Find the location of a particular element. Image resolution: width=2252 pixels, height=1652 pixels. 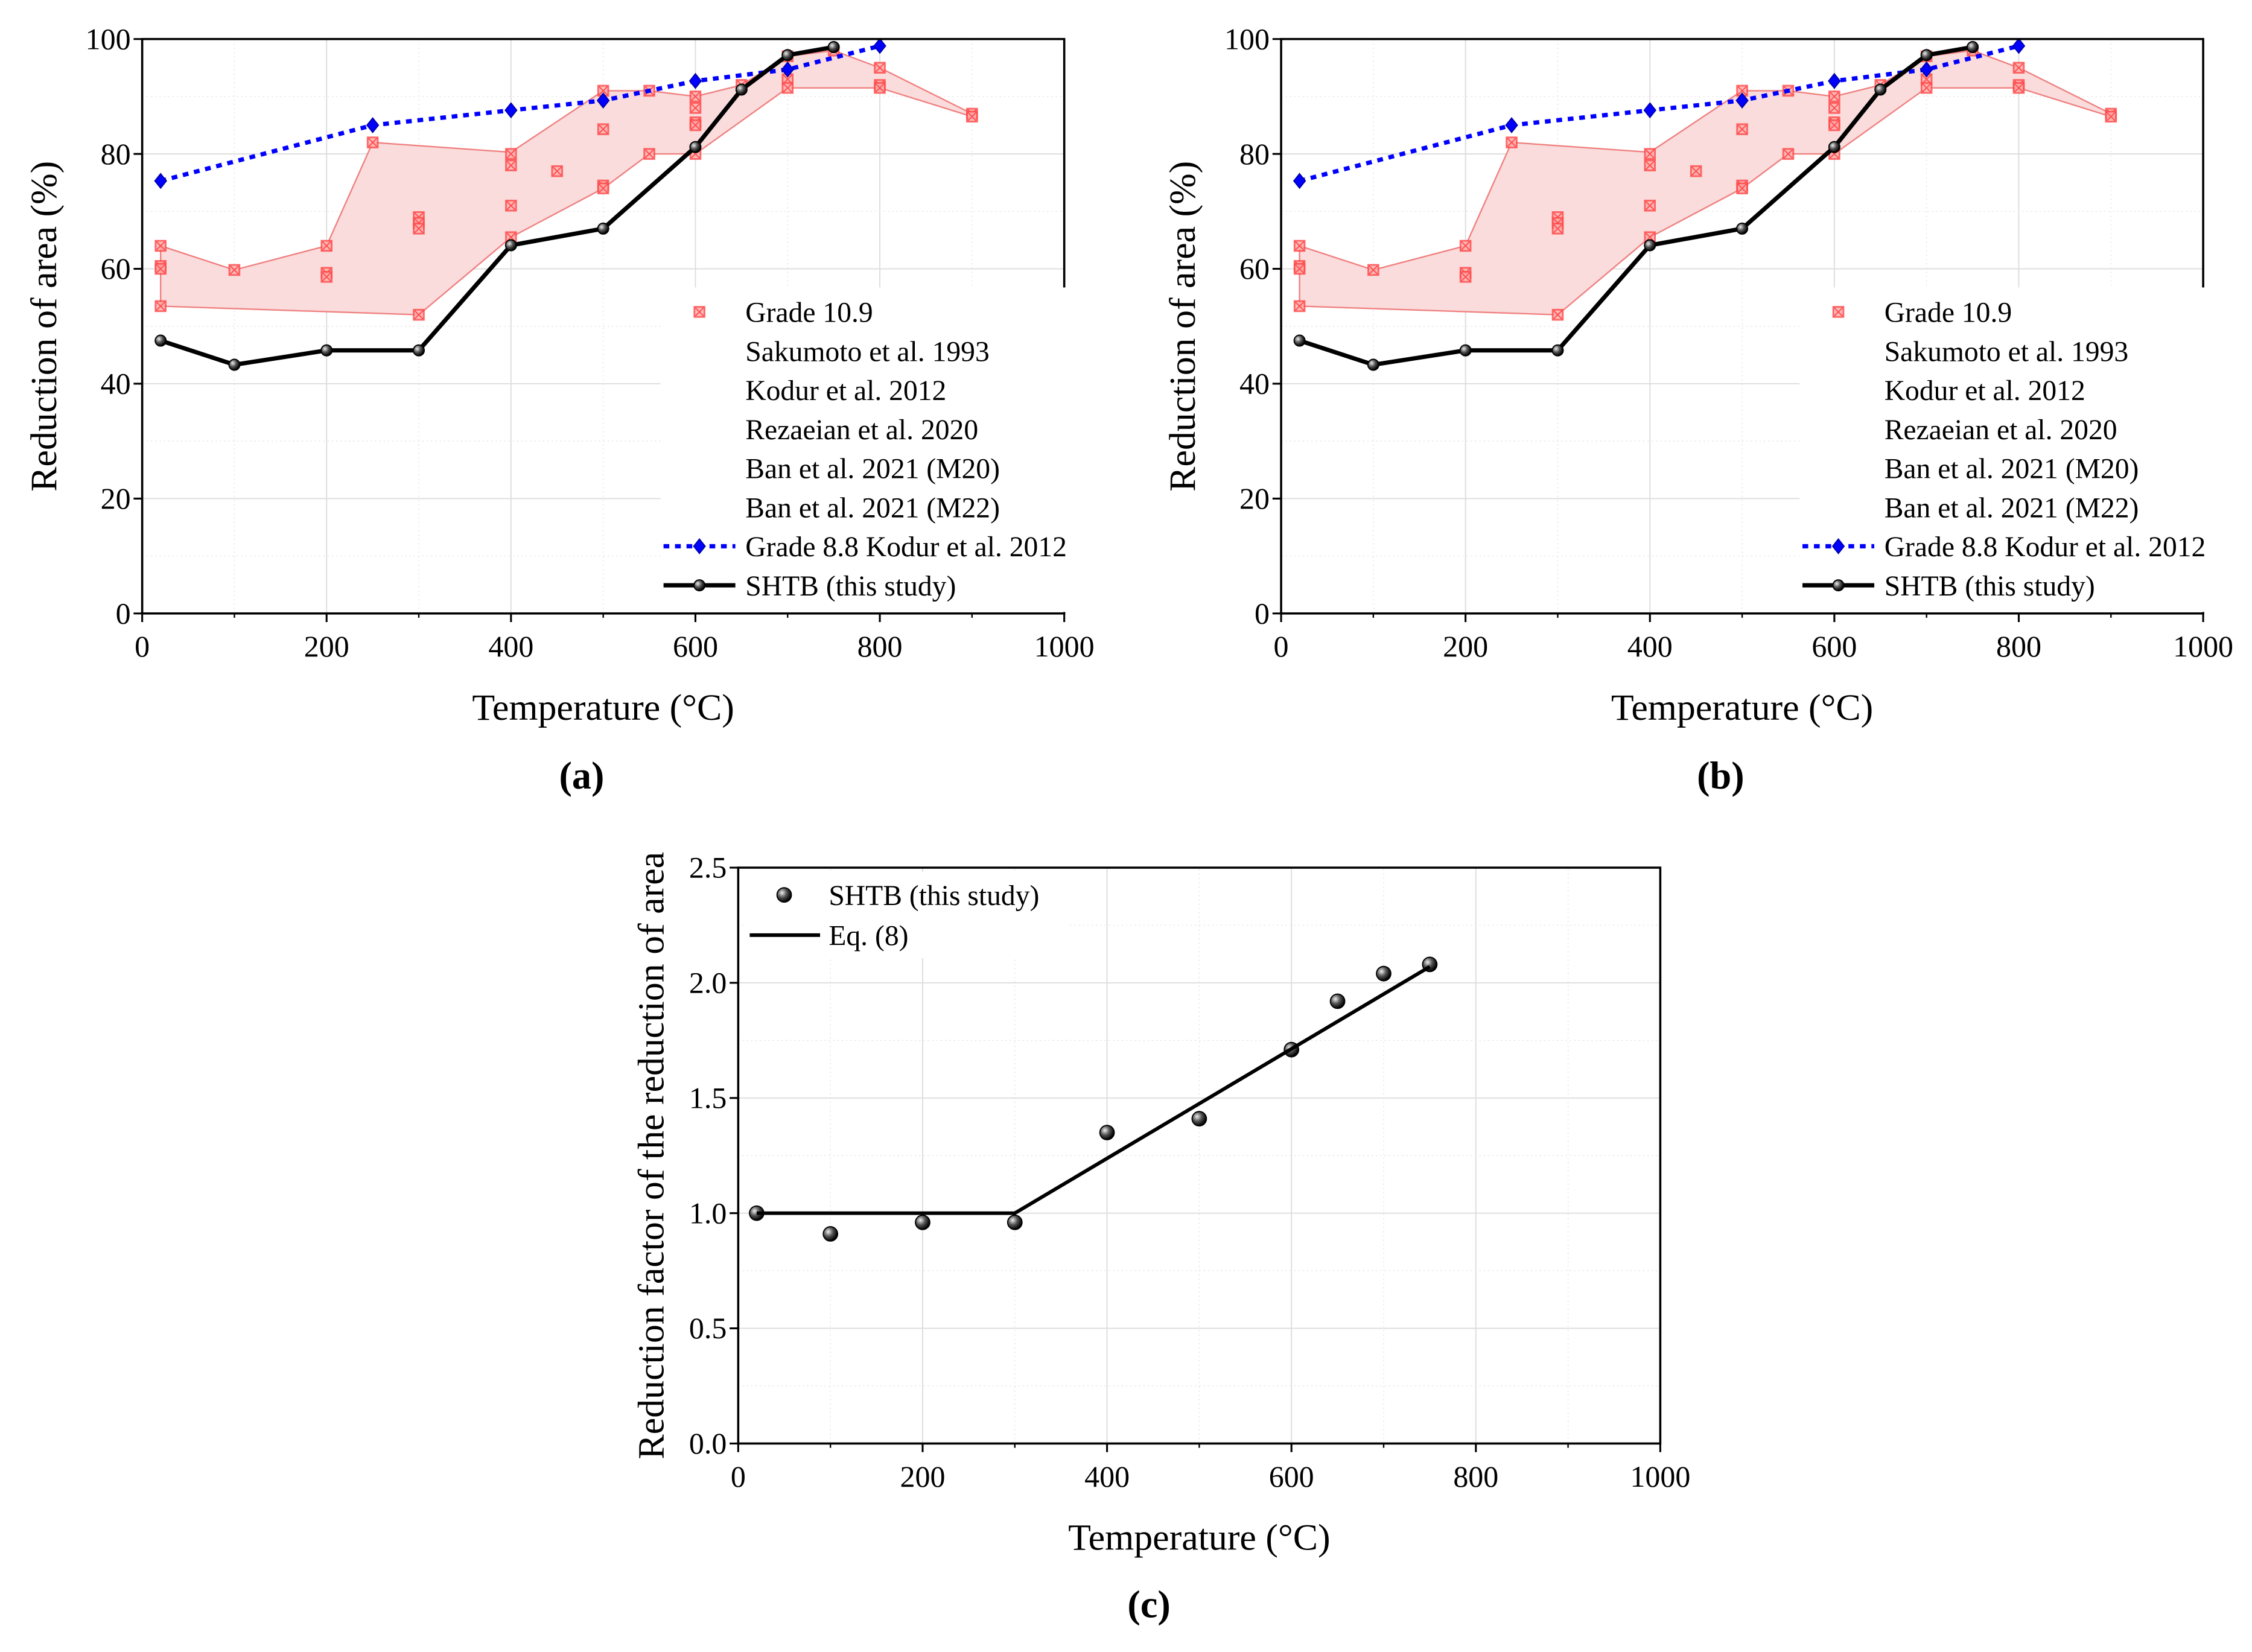

x-tick-label: 0 is located at coordinates (1281, 646).